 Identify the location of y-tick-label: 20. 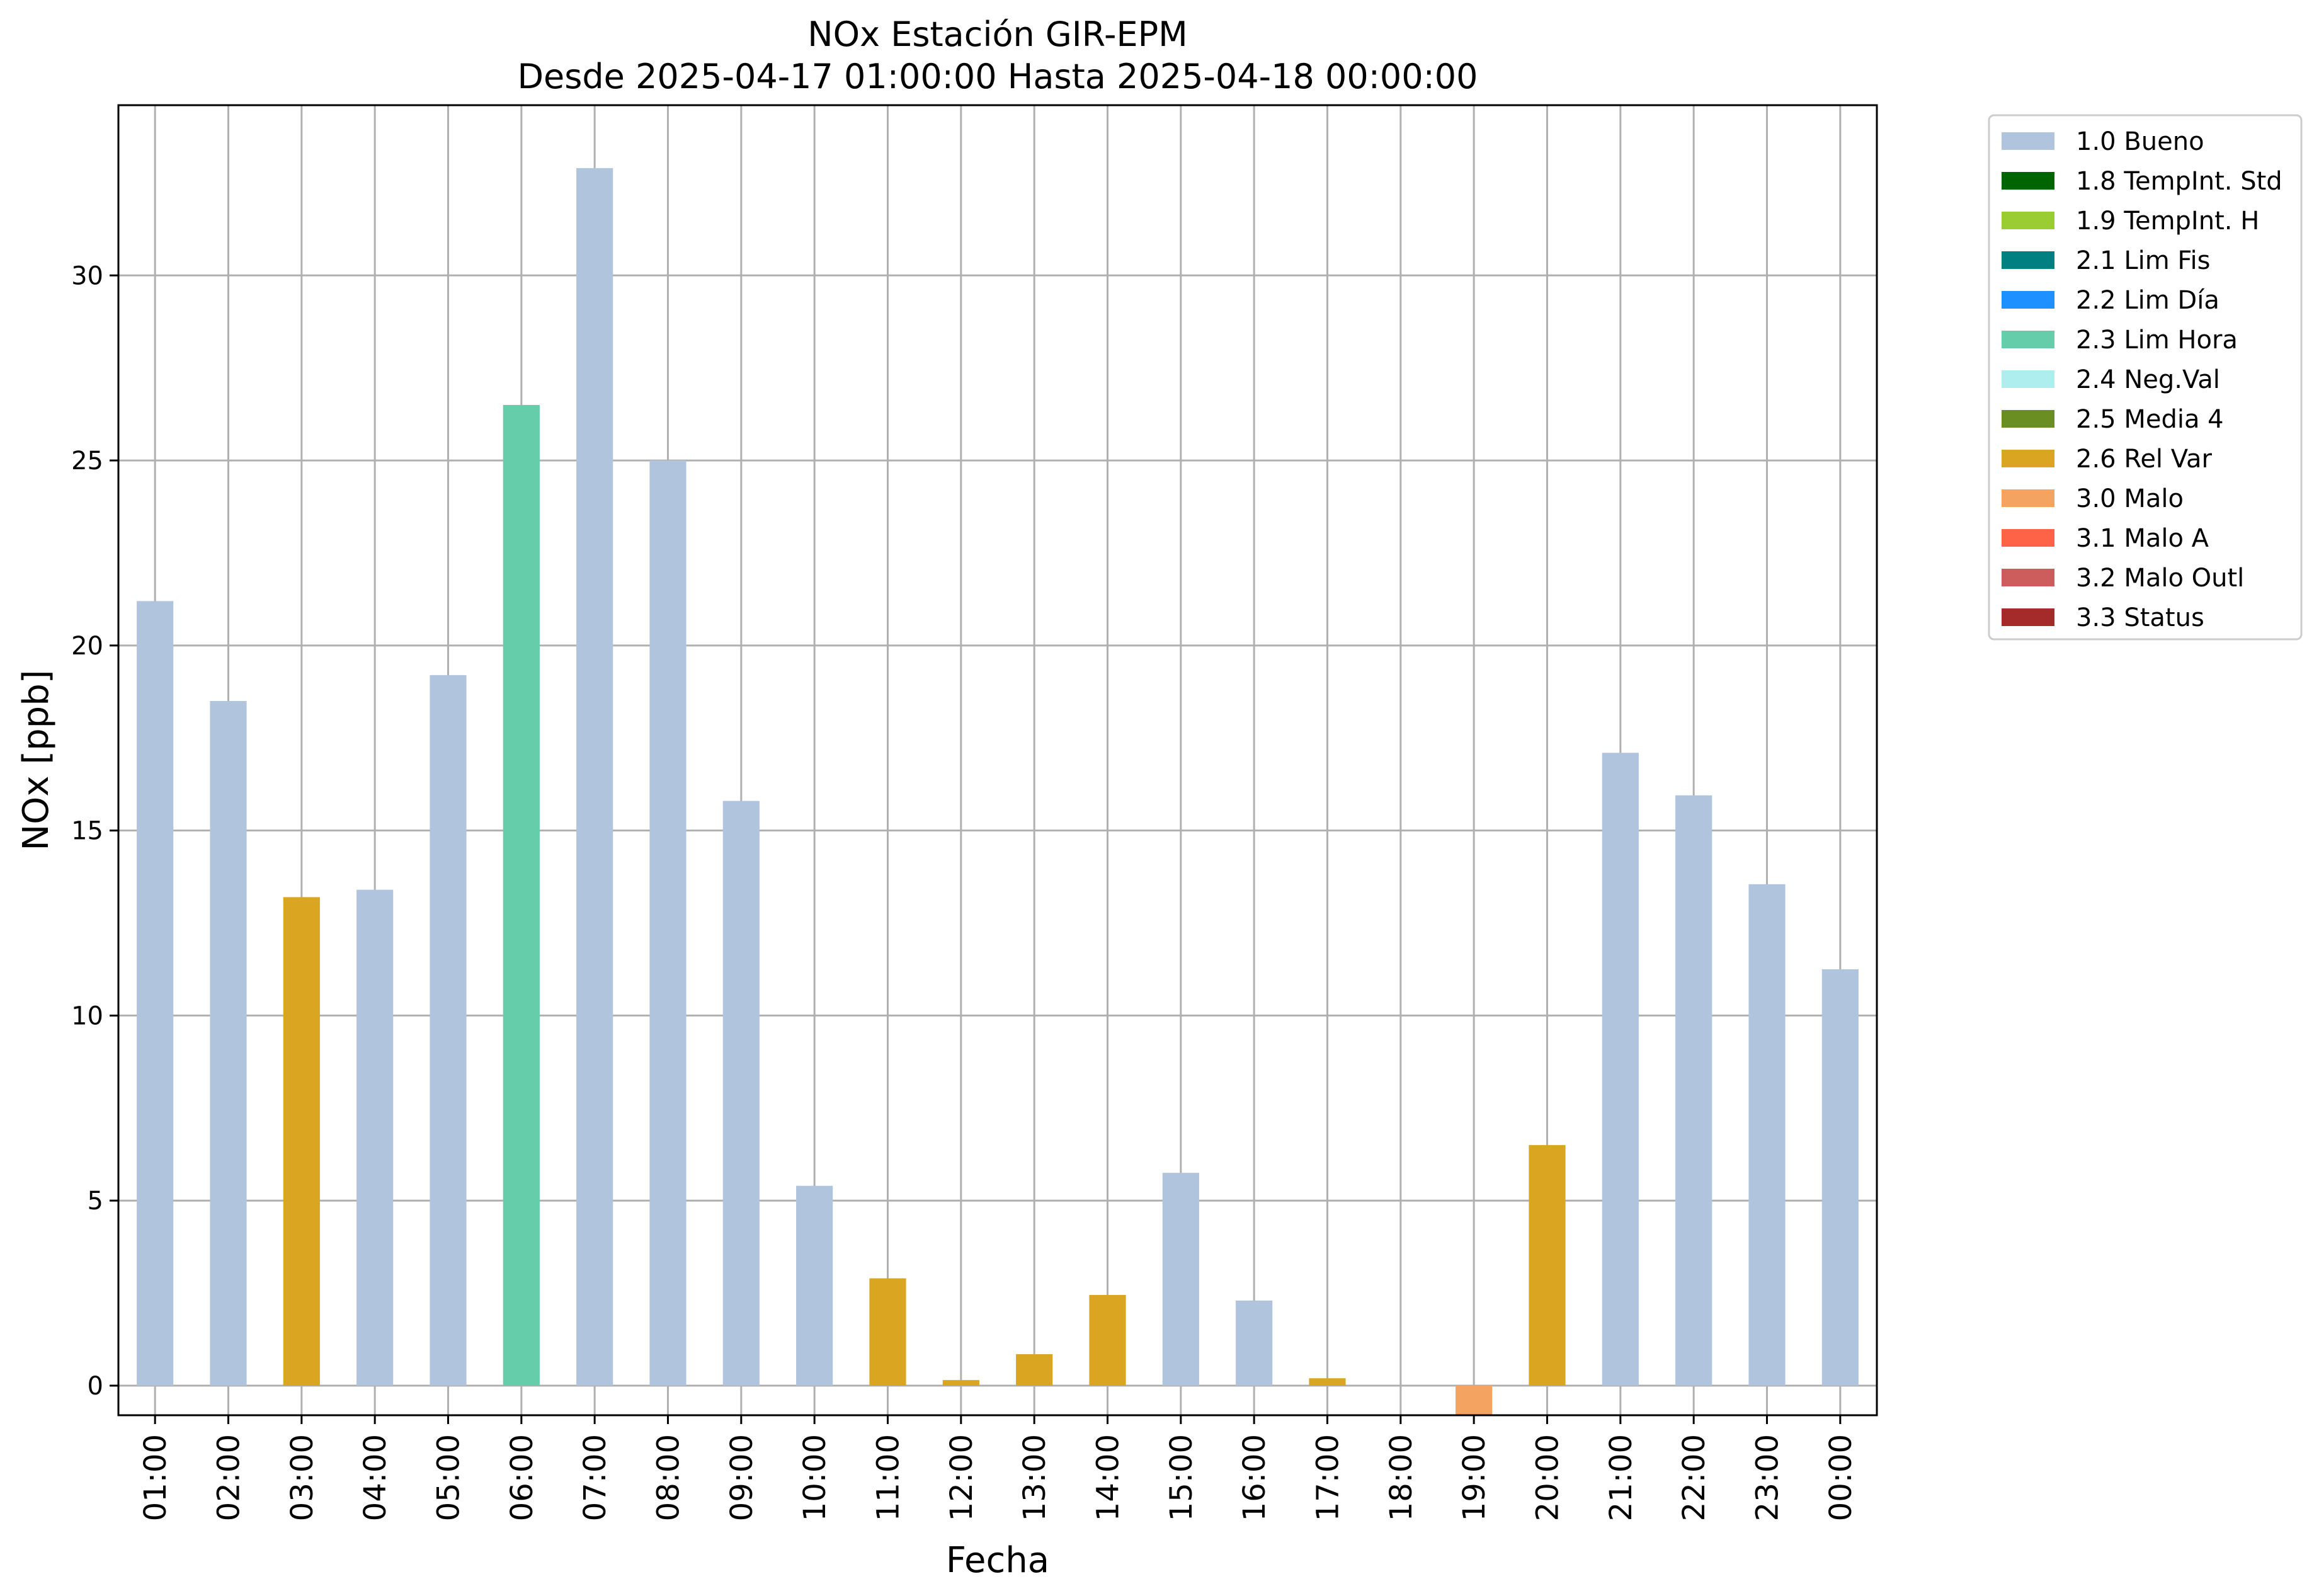
(87, 646).